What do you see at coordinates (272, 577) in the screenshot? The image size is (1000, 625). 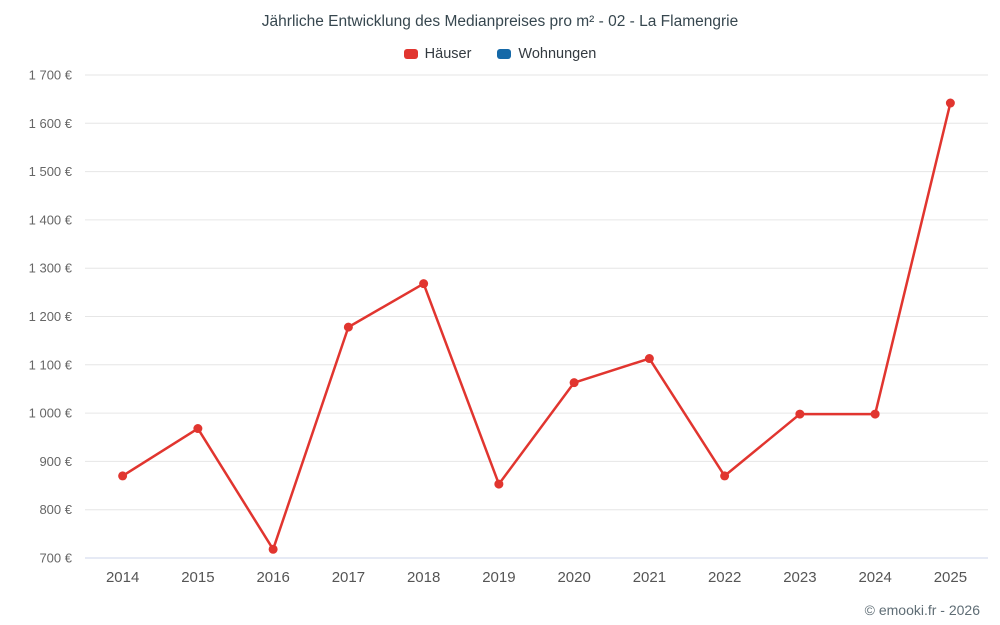 I see `x-axis-label: 2016` at bounding box center [272, 577].